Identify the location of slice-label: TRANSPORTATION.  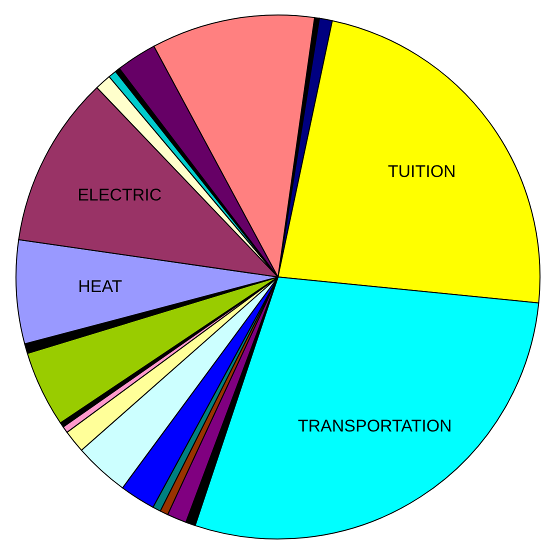
(375, 426).